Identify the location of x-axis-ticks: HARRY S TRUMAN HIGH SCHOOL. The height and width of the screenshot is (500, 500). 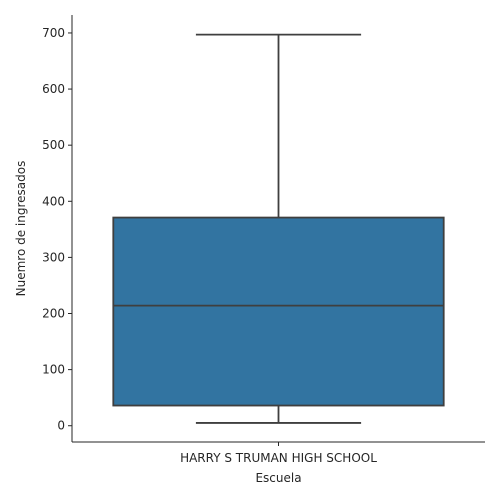
(278, 453).